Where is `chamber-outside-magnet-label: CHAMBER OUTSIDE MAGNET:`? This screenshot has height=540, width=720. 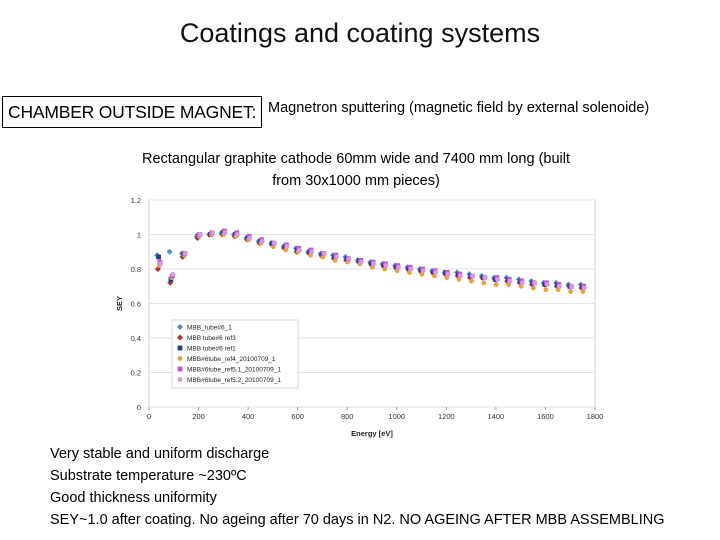 chamber-outside-magnet-label: CHAMBER OUTSIDE MAGNET: is located at coordinates (132, 112).